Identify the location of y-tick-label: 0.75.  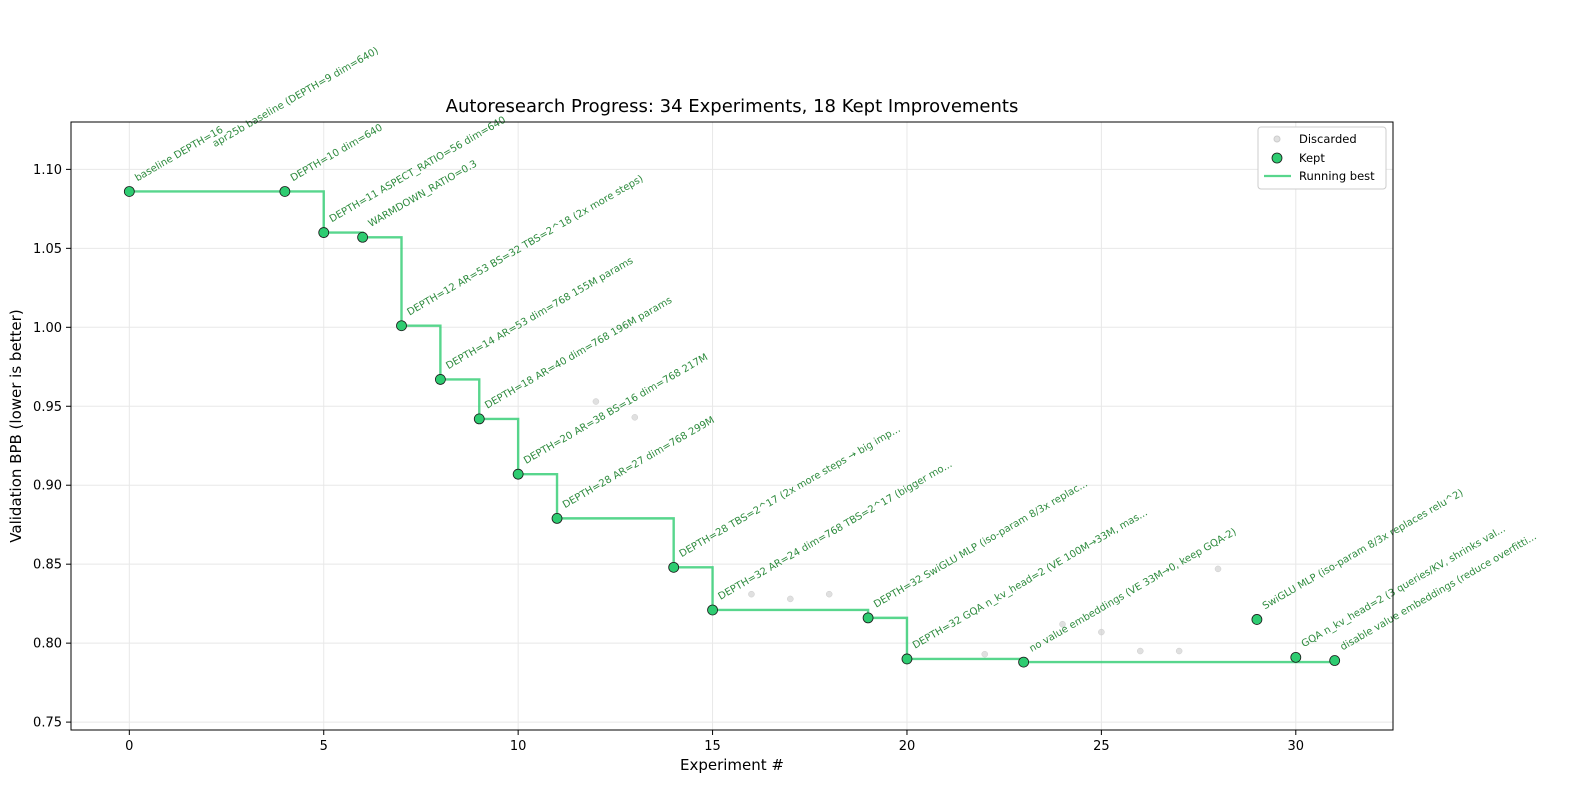
(47, 723).